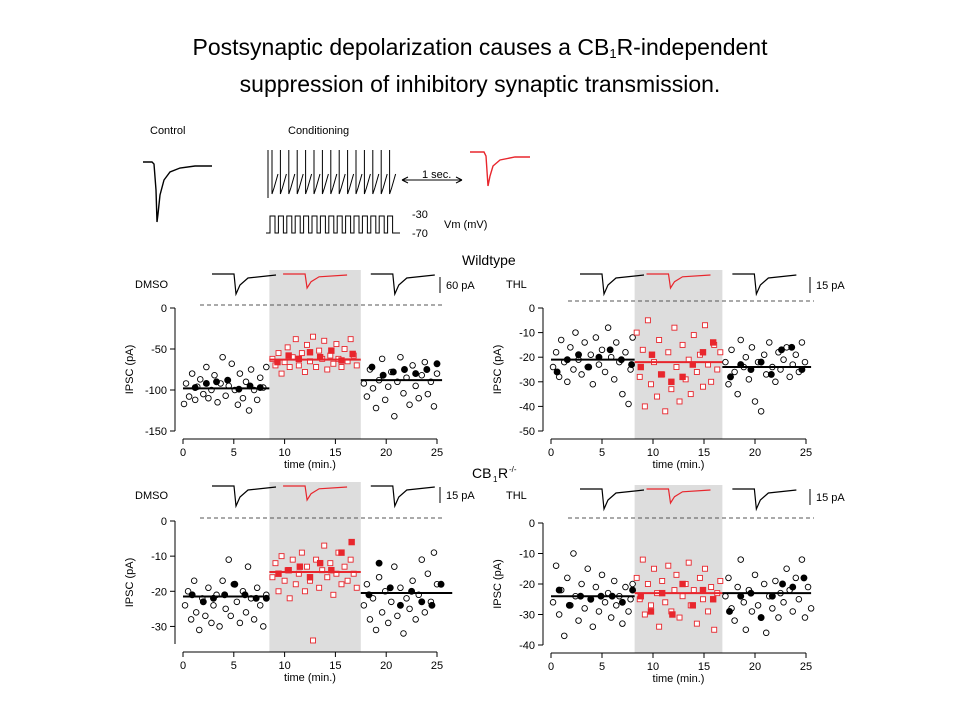 This screenshot has height=720, width=960. What do you see at coordinates (332, 174) in the screenshot?
I see `conditioning-train-path` at bounding box center [332, 174].